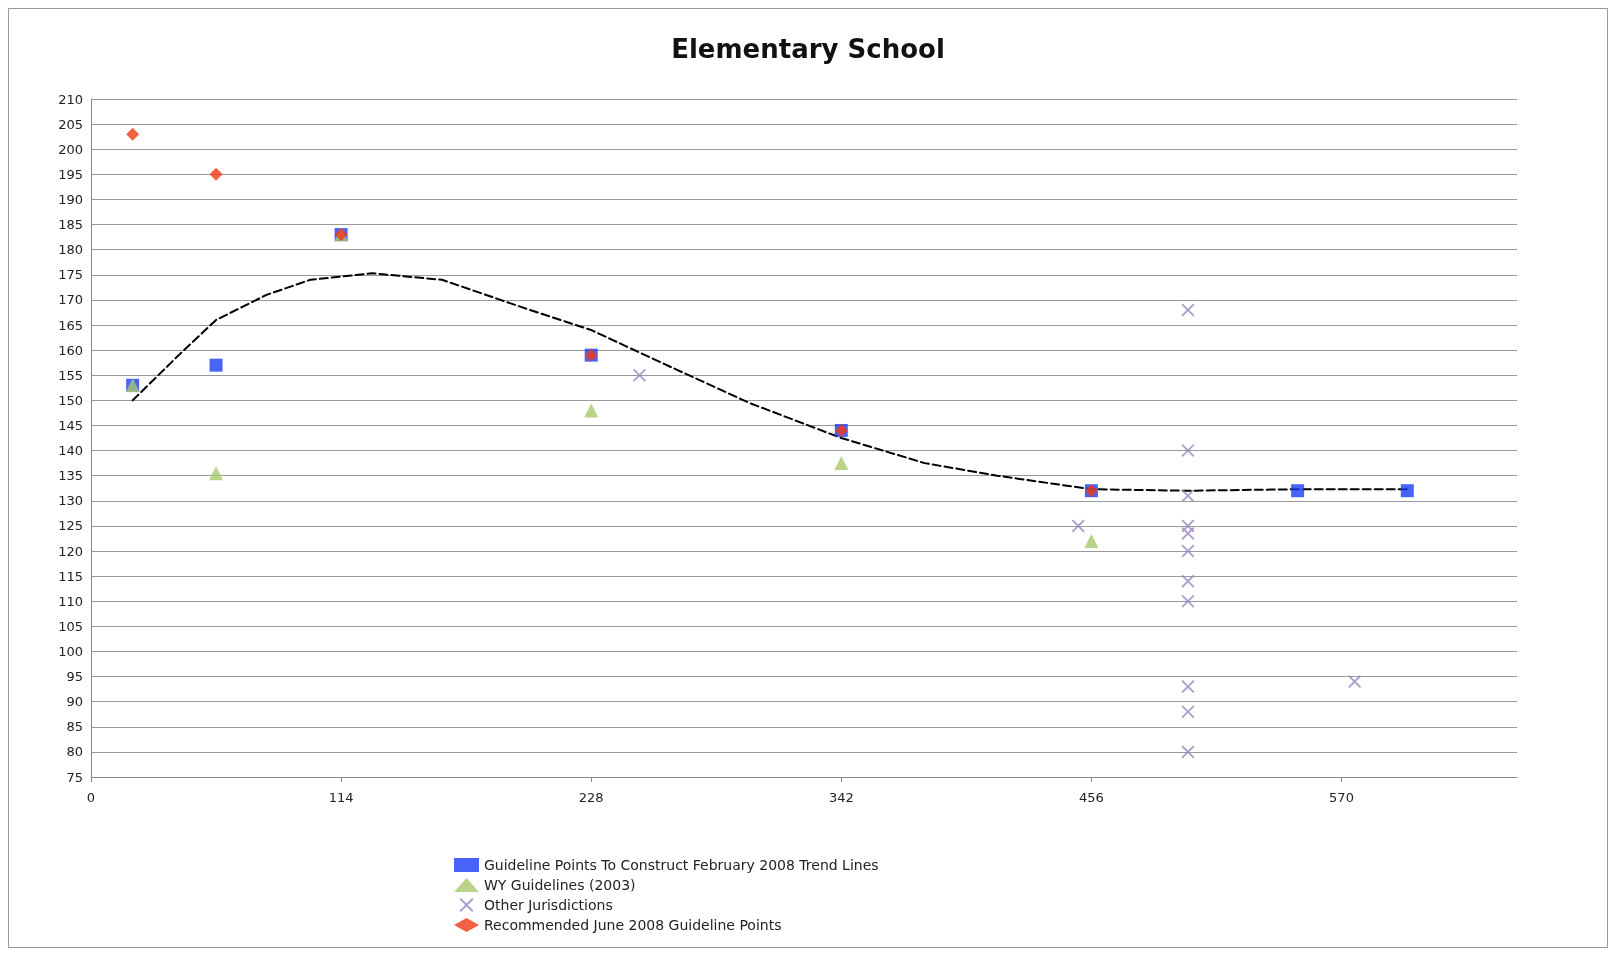 Image resolution: width=1619 pixels, height=960 pixels. Describe the element at coordinates (70, 325) in the screenshot. I see `y-tick-label: 165` at that location.